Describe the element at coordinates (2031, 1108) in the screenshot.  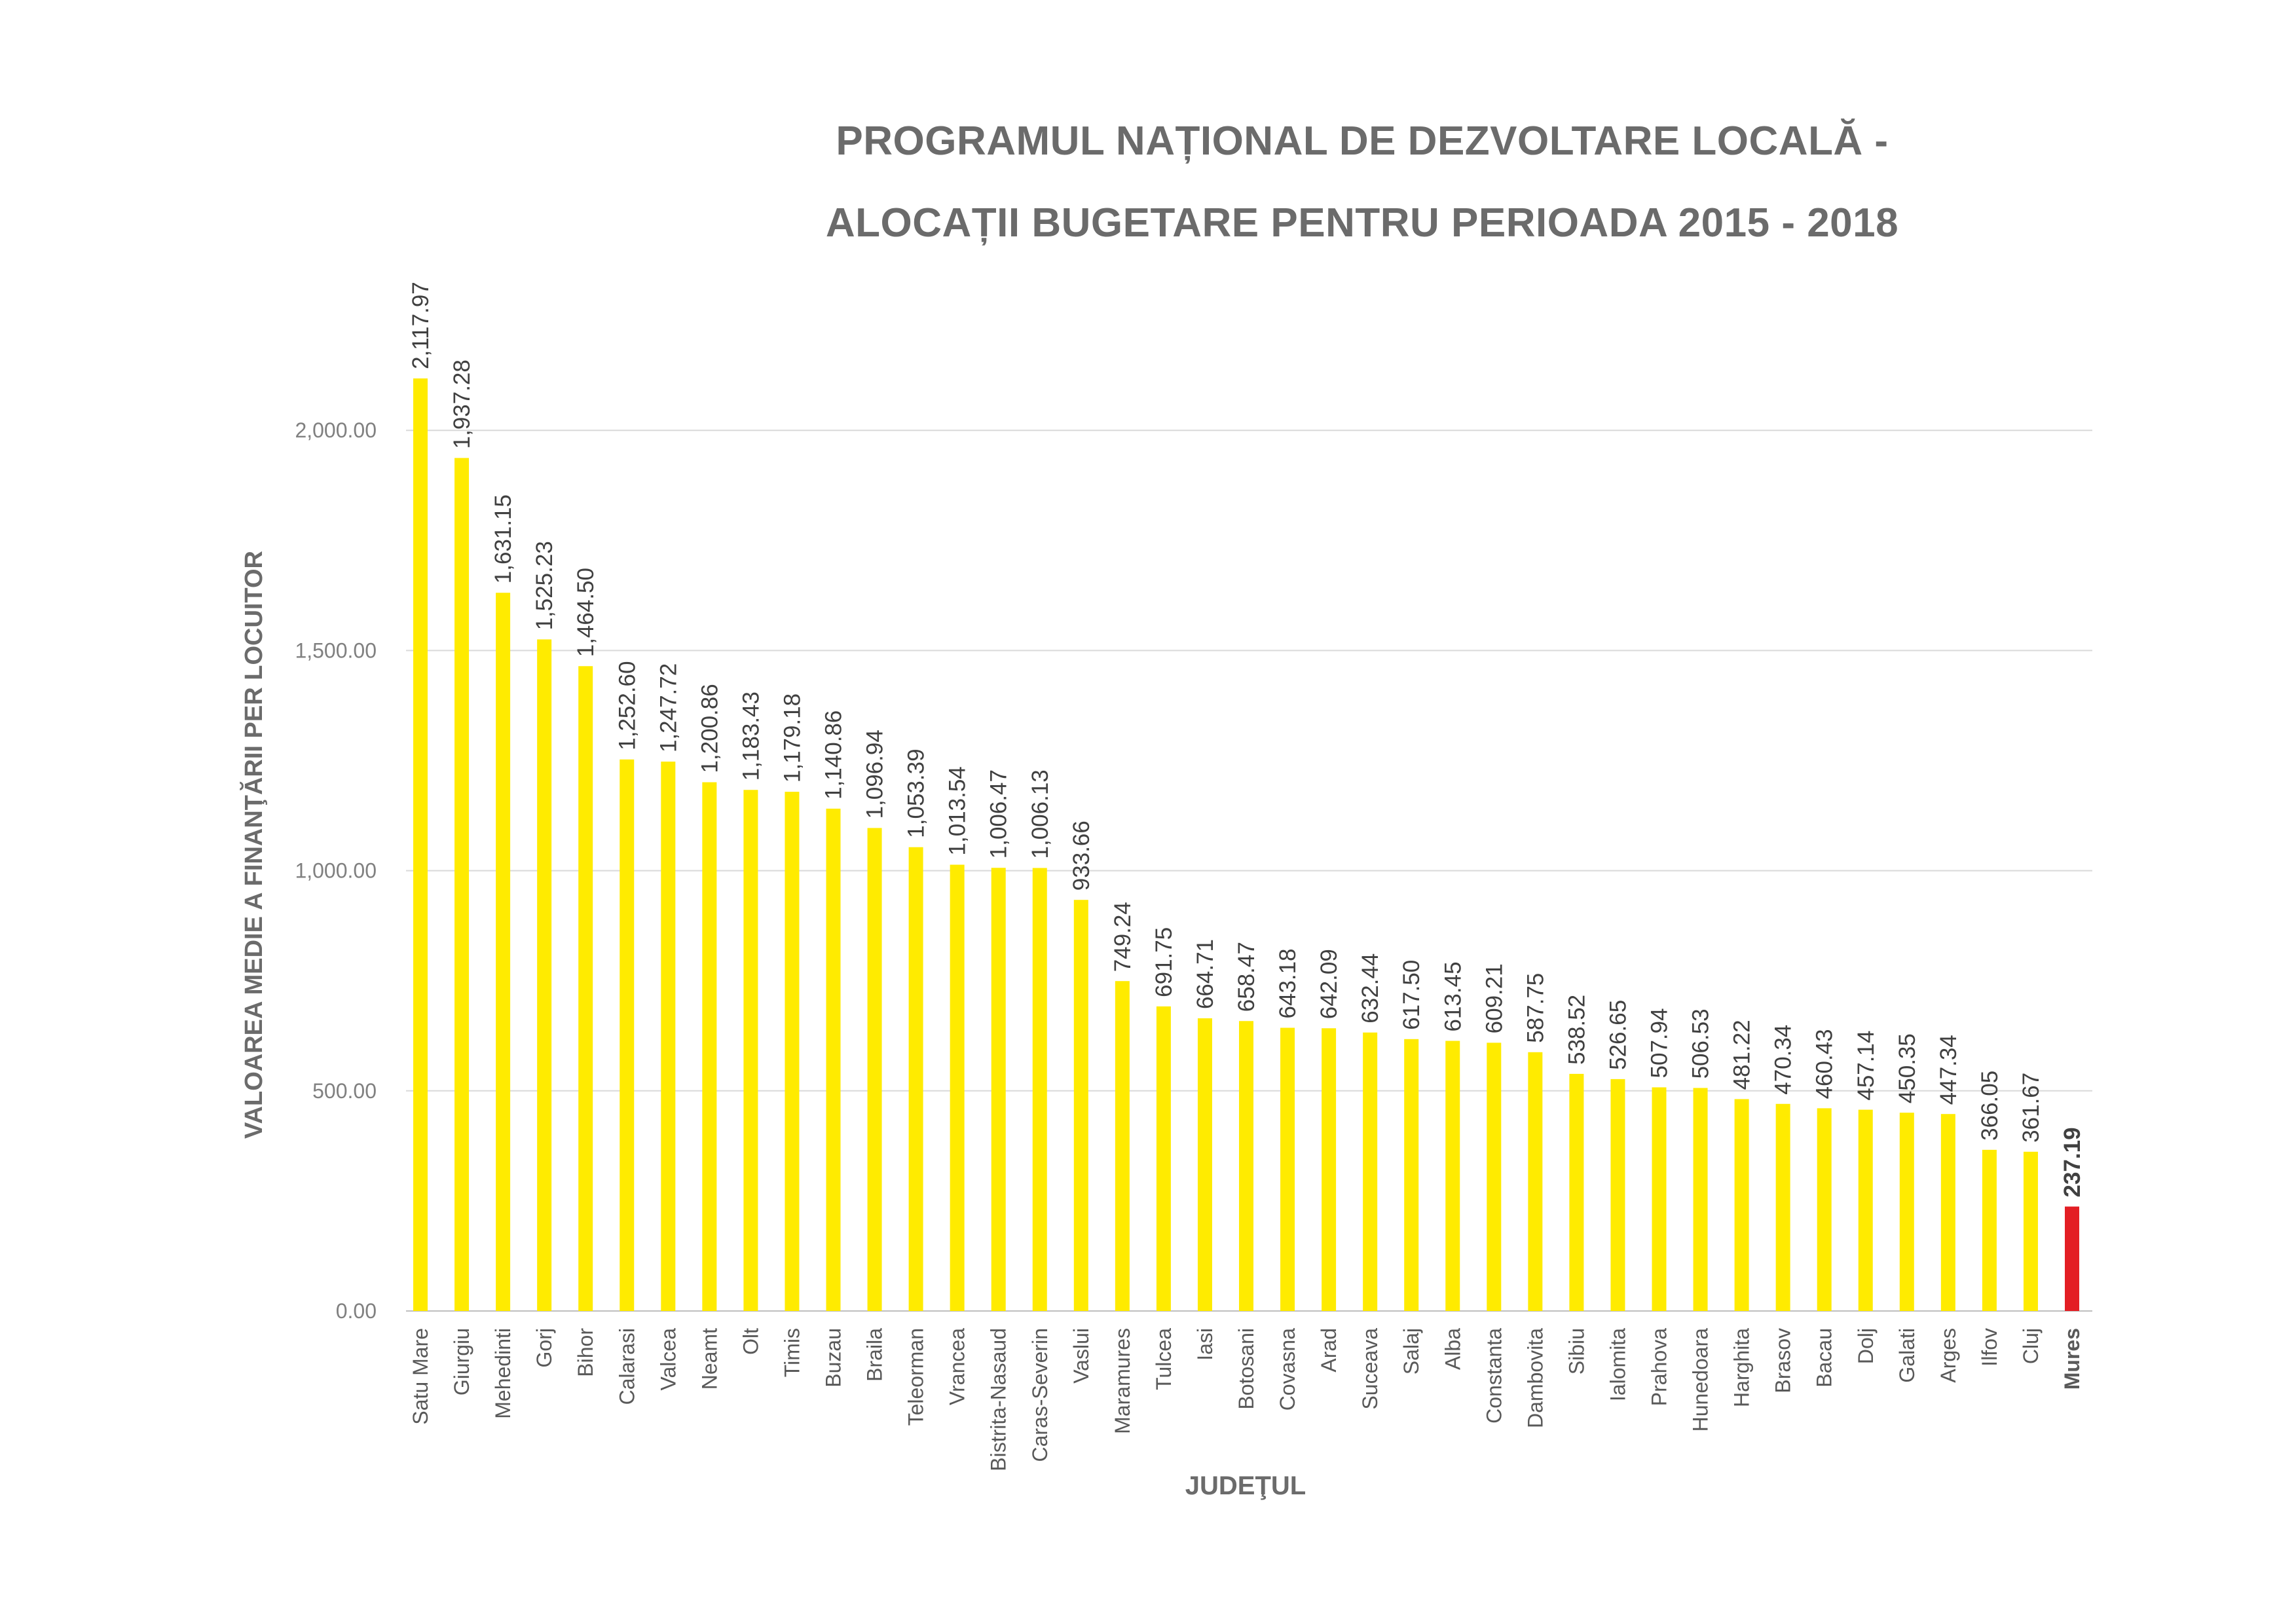
I see `data-label: 361.67` at that location.